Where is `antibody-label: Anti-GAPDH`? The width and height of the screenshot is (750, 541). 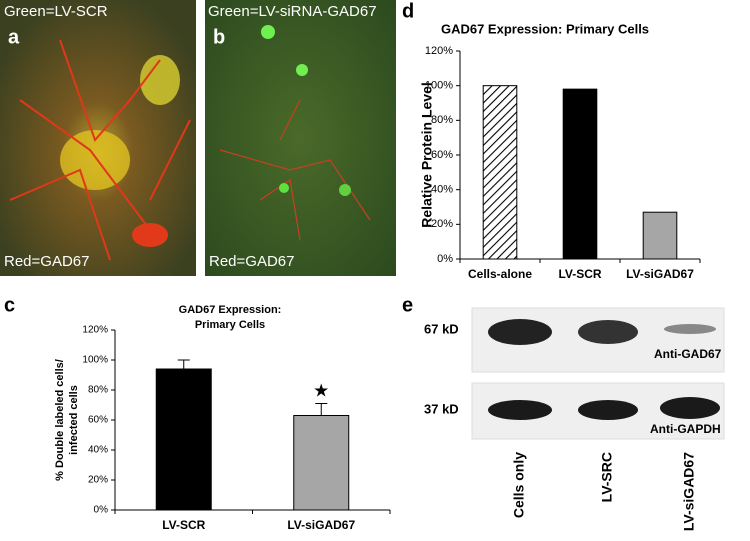 antibody-label: Anti-GAPDH is located at coordinates (685, 429).